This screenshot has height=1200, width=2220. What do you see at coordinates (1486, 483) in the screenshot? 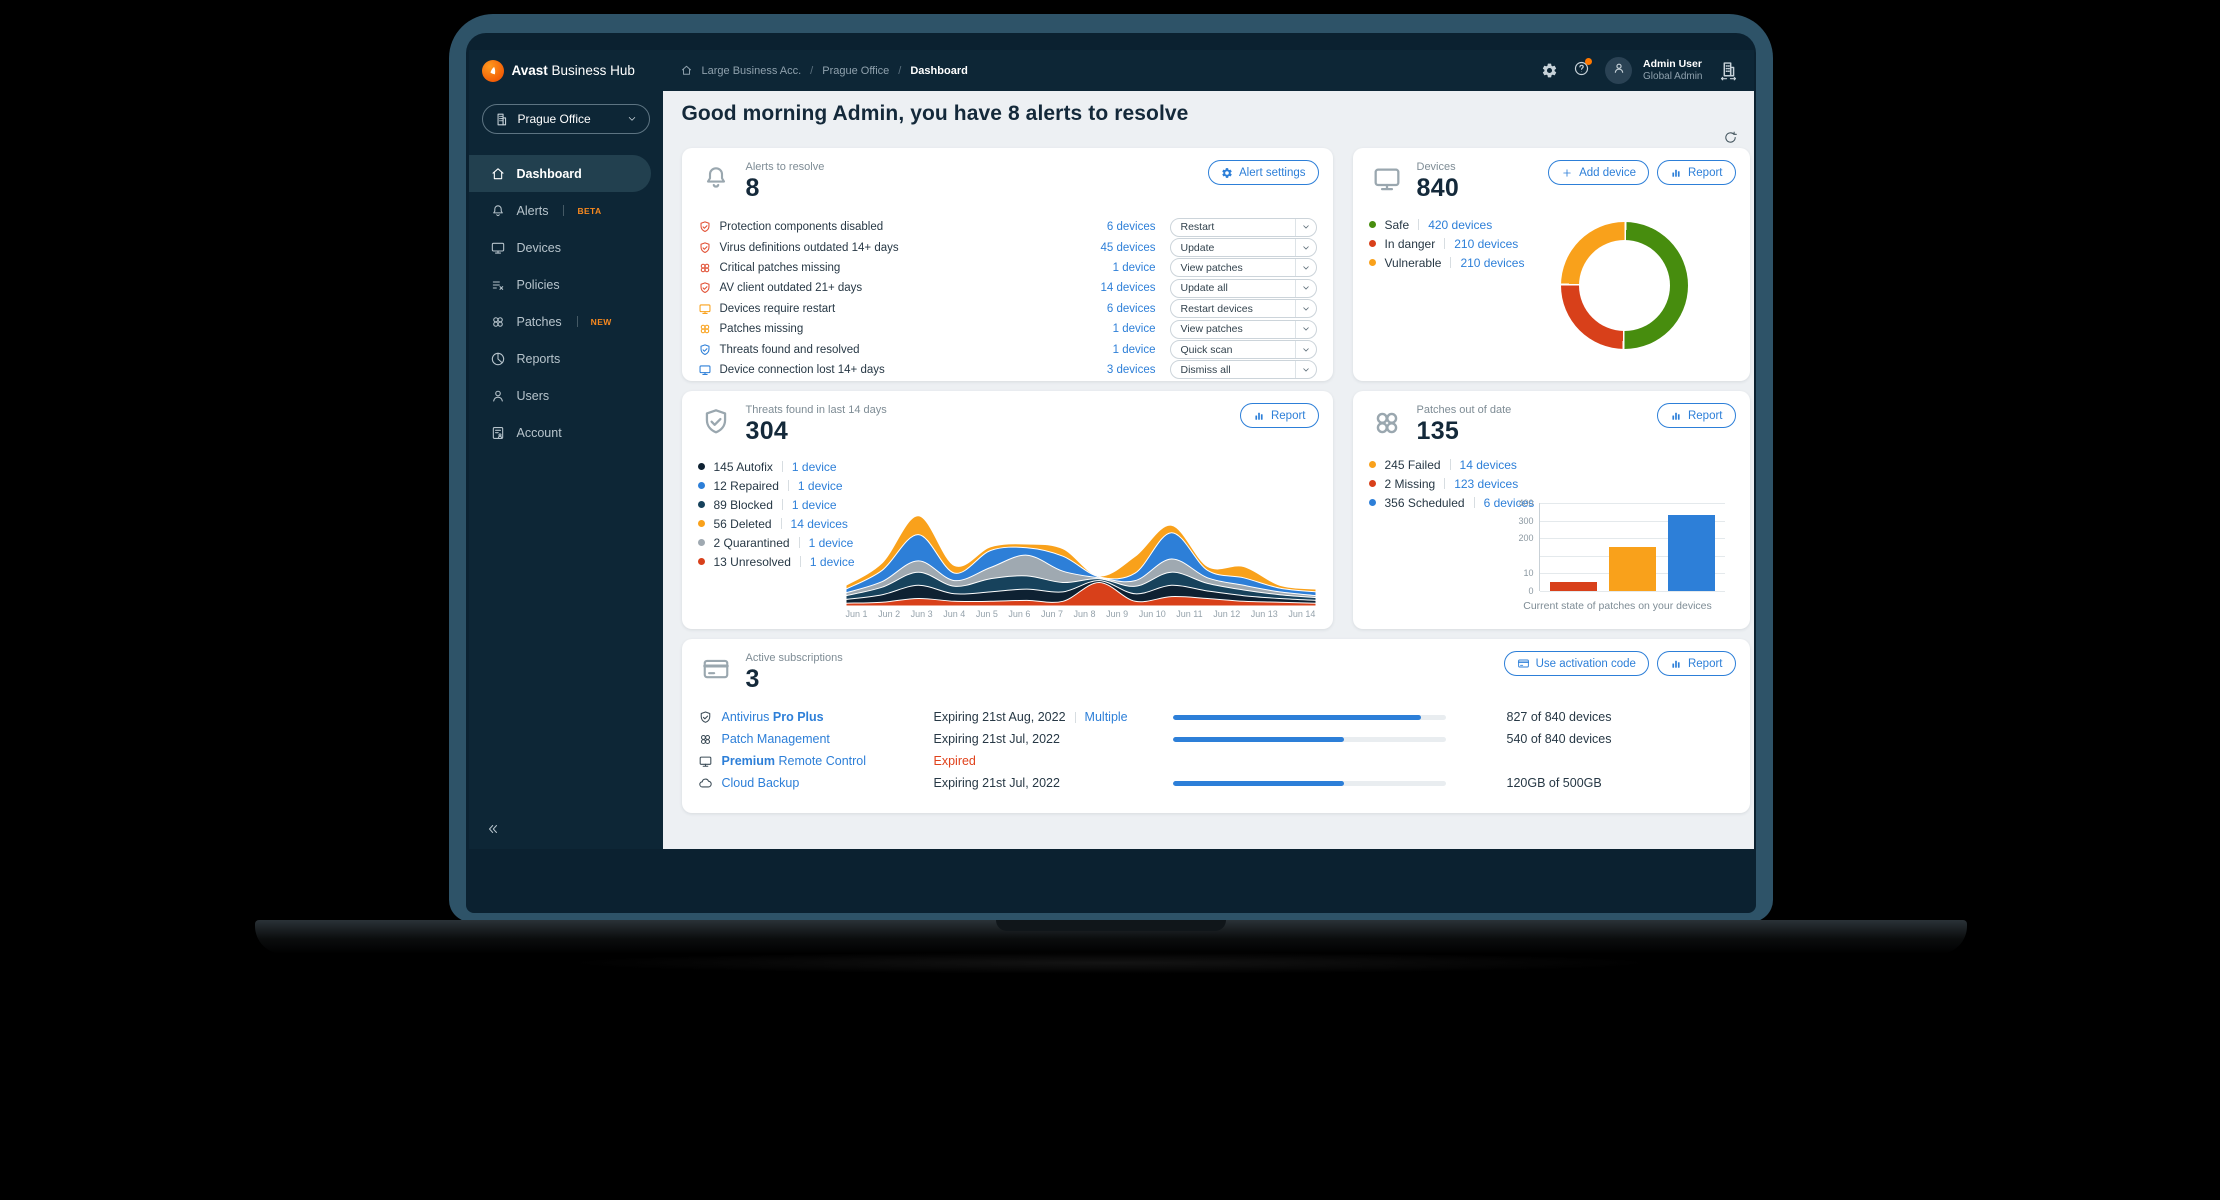
I see `legend-devices-link: 123 devices` at bounding box center [1486, 483].